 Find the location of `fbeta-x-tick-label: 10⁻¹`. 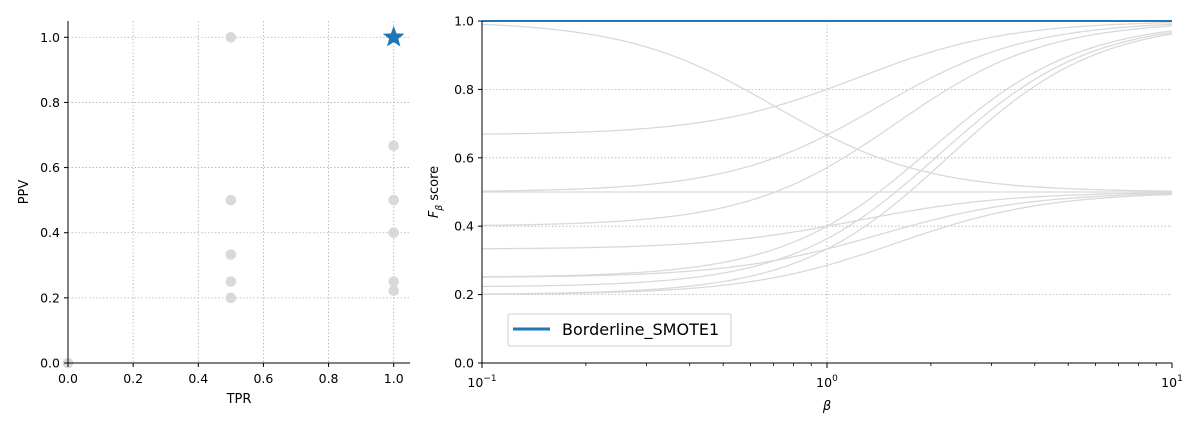

fbeta-x-tick-label: 10⁻¹ is located at coordinates (481, 382).